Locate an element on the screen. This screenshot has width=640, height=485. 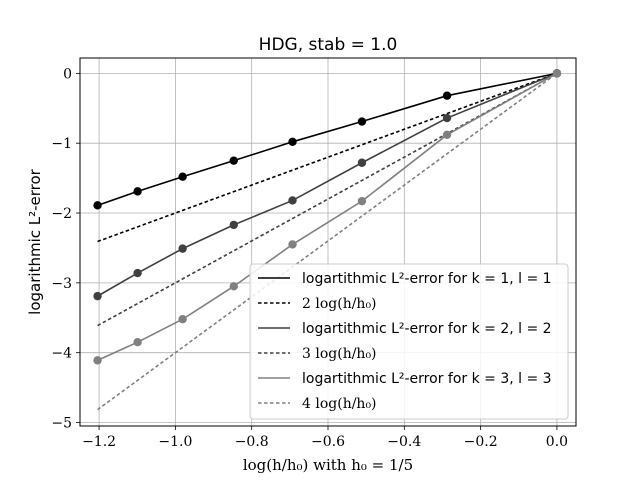
legend-label-5: logartithmic L²-error for k = 3, l = 3 is located at coordinates (427, 379).